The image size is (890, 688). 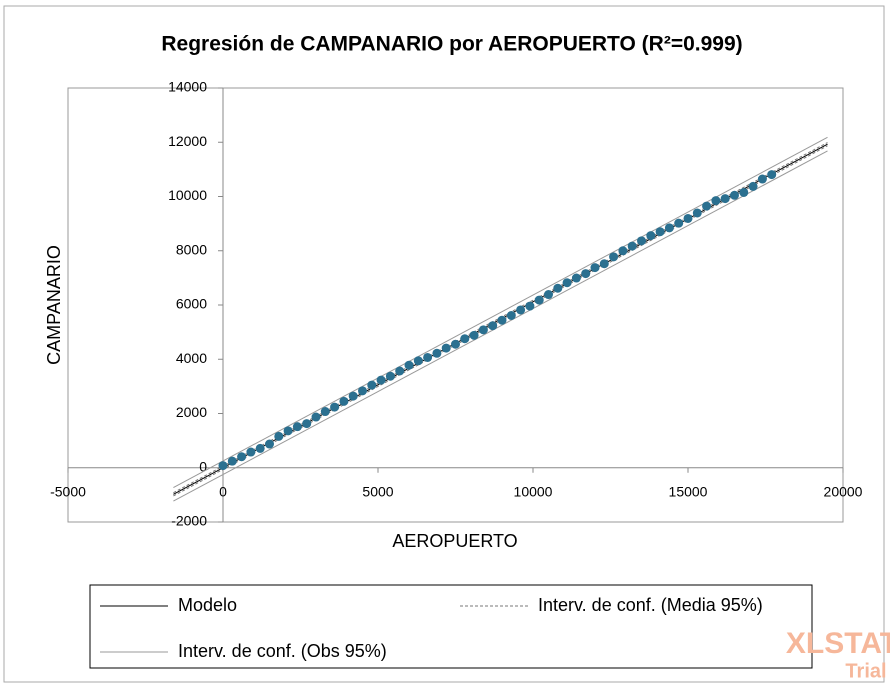 What do you see at coordinates (203, 466) in the screenshot?
I see `y-tick-label: 0` at bounding box center [203, 466].